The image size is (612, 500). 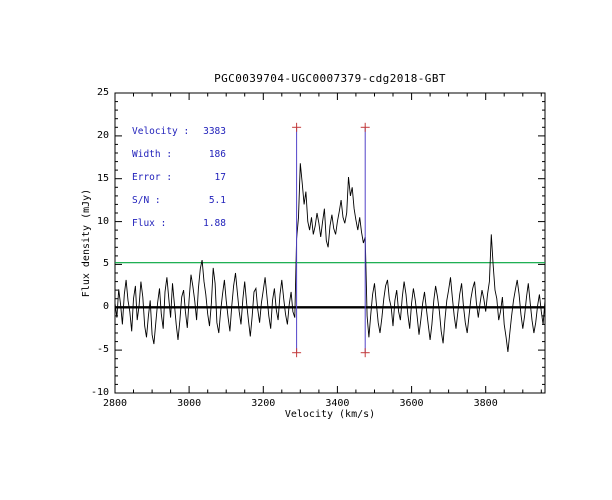 I want to click on x-axis-label: Velocity (km/s), so click(x=330, y=414).